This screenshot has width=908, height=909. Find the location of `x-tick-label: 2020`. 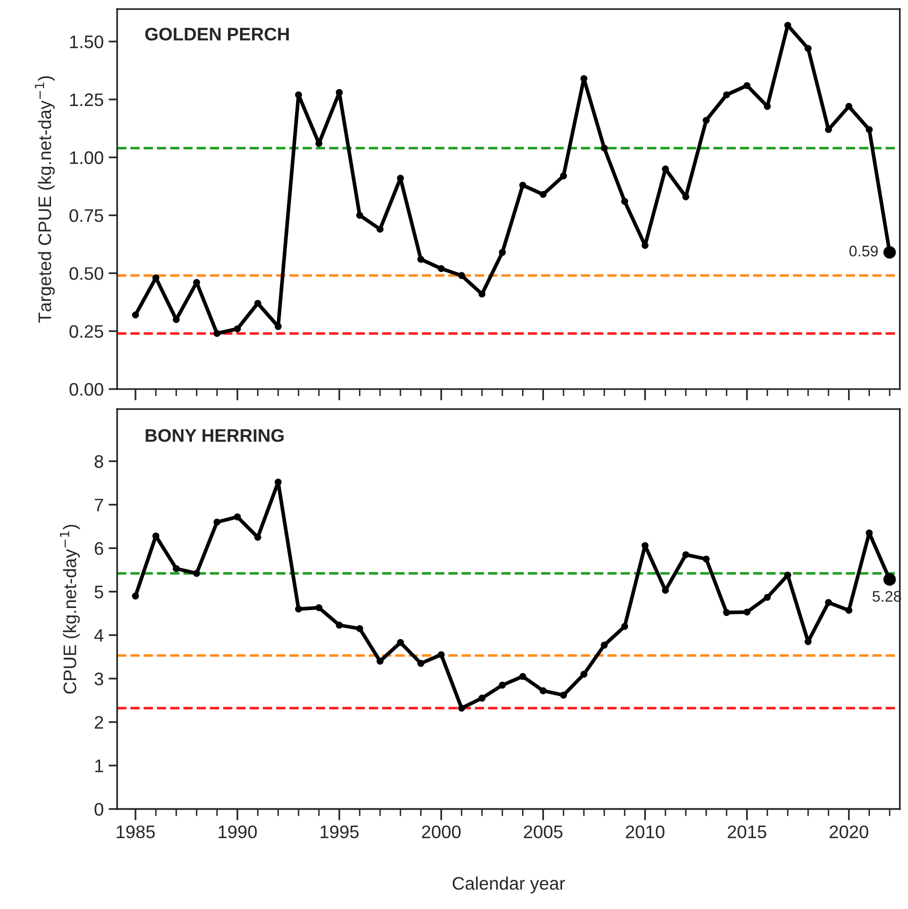

x-tick-label: 2020 is located at coordinates (849, 831).